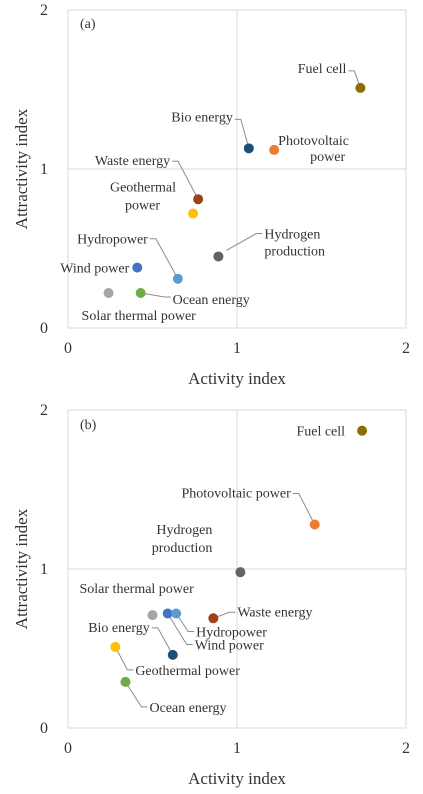  What do you see at coordinates (140, 293) in the screenshot?
I see `panel-a-point-ocean-energy` at bounding box center [140, 293].